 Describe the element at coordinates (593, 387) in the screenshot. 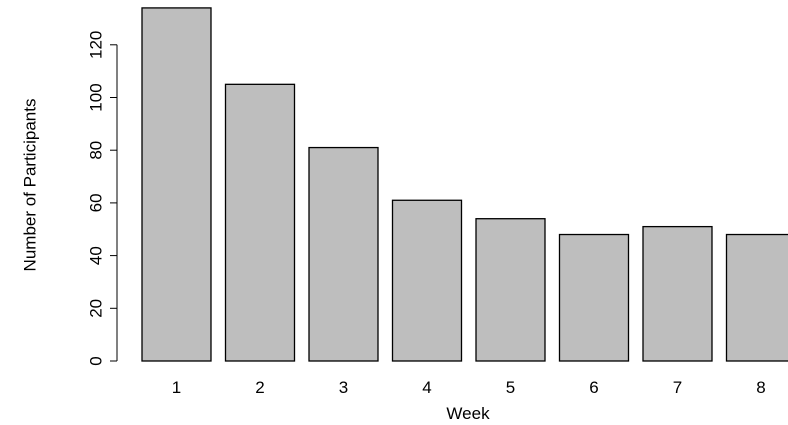

I see `x-tick-label: 6` at that location.